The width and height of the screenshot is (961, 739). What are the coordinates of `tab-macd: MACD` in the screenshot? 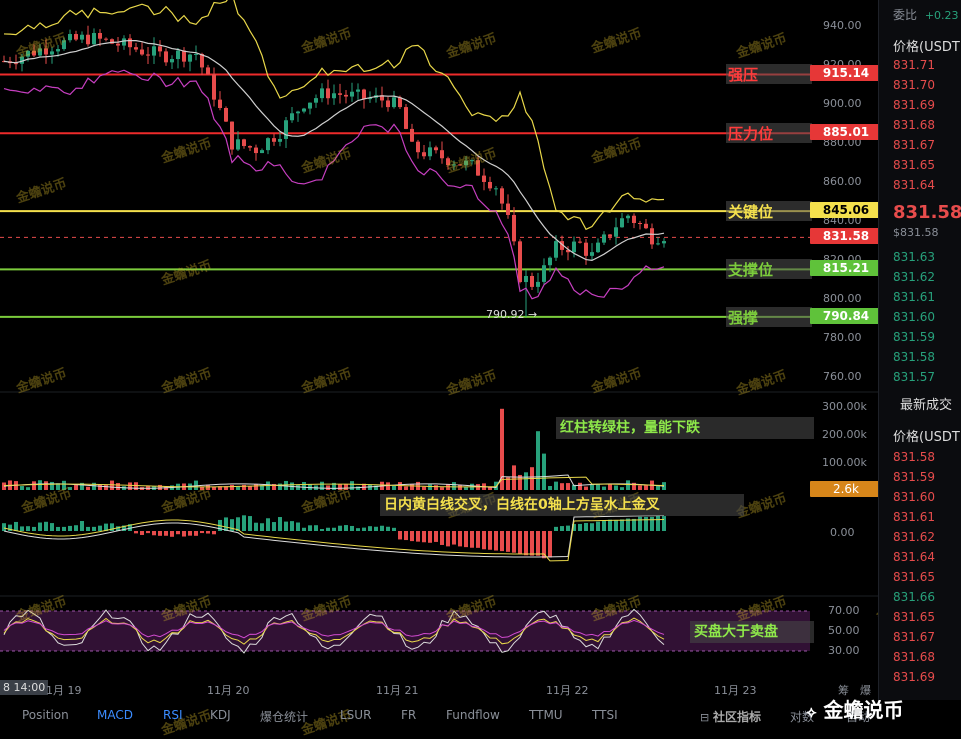 It's located at (115, 715).